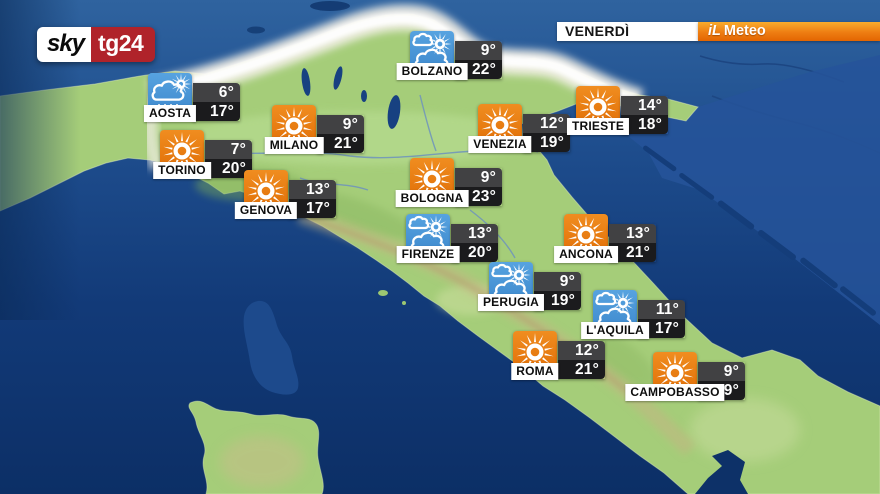 This screenshot has width=880, height=494. Describe the element at coordinates (228, 149) in the screenshot. I see `temp-min: 7°` at that location.